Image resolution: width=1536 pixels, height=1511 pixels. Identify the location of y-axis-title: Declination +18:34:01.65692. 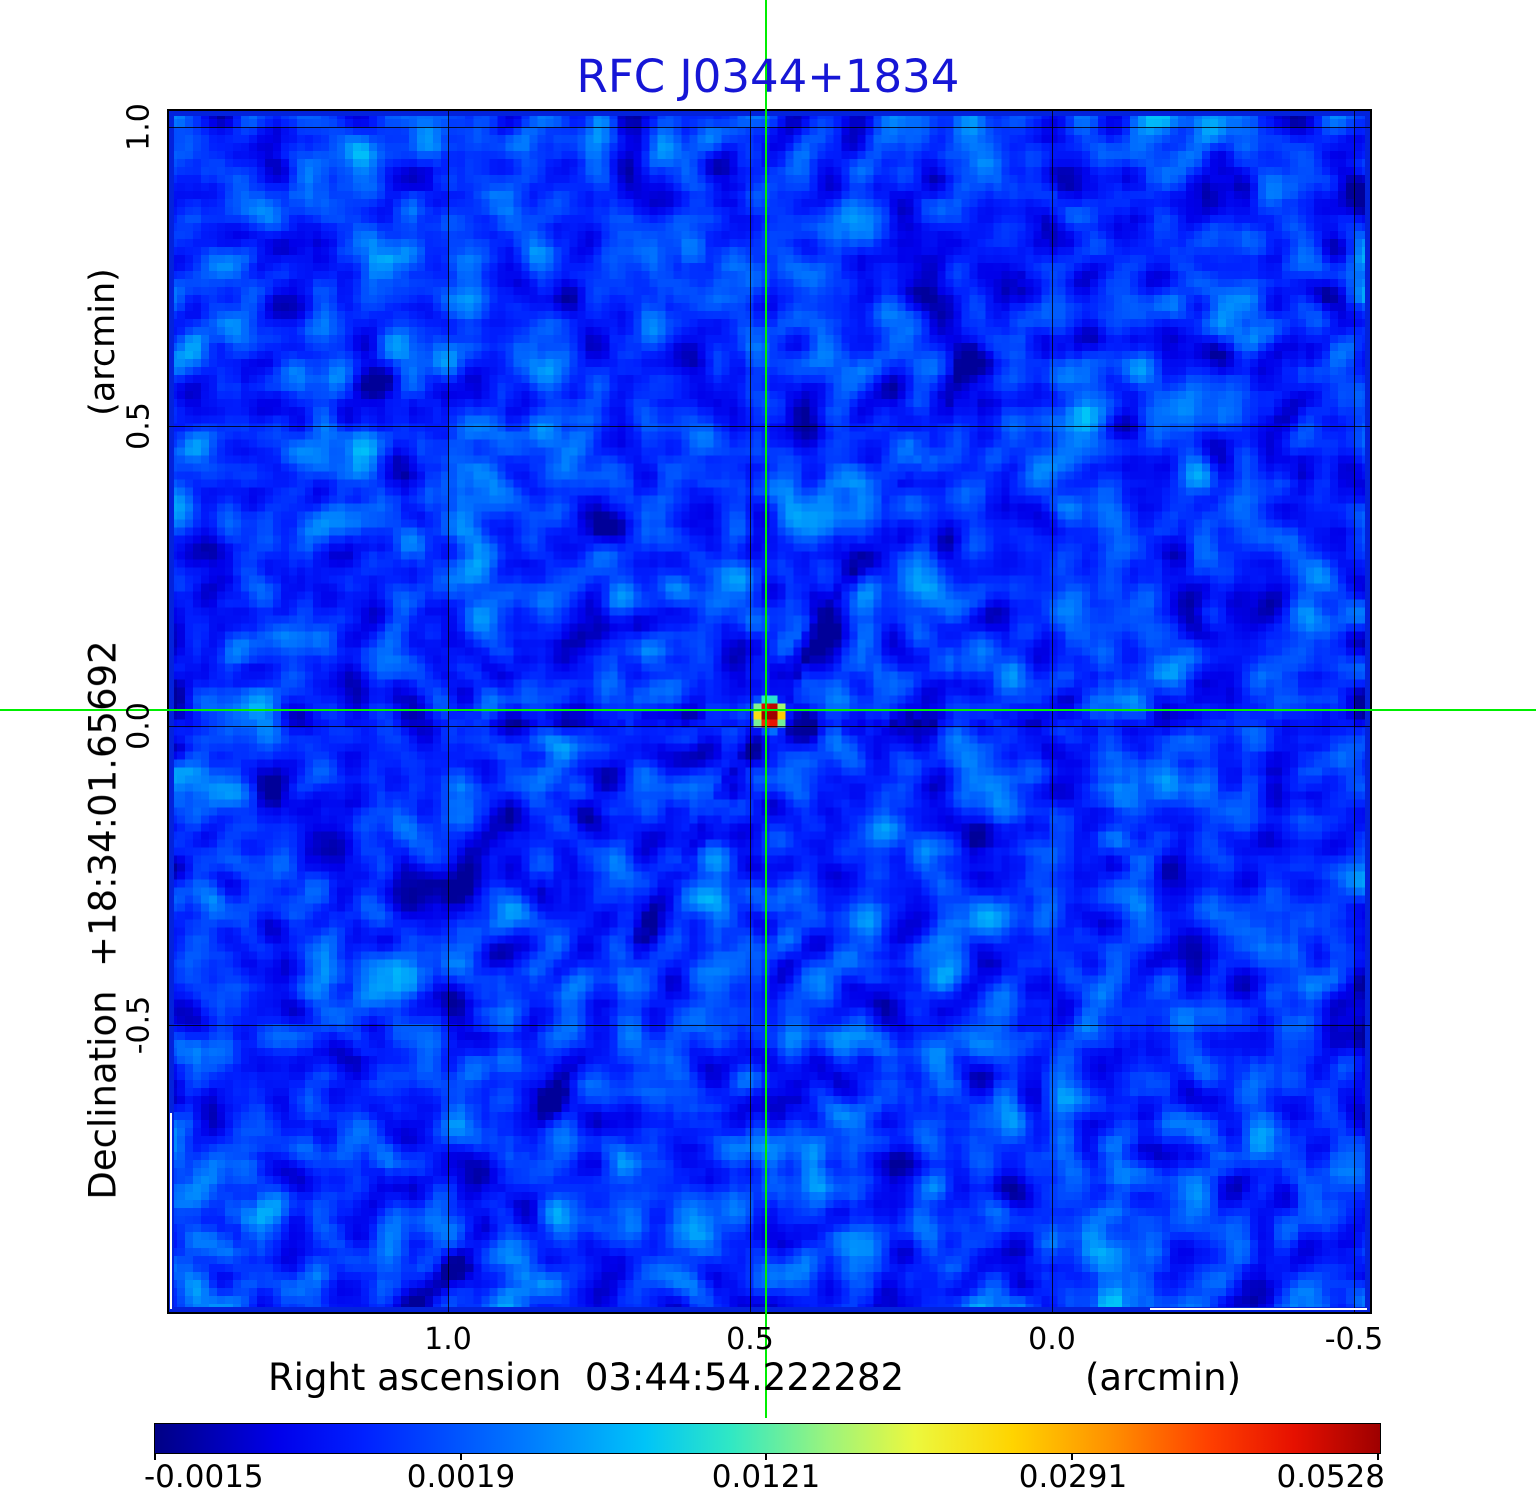
(103, 920).